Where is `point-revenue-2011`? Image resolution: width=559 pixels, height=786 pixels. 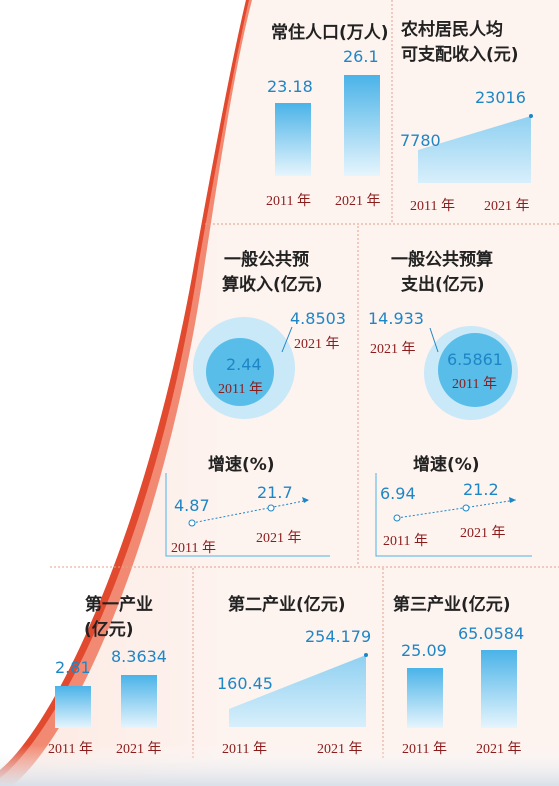 point-revenue-2011 is located at coordinates (192, 523).